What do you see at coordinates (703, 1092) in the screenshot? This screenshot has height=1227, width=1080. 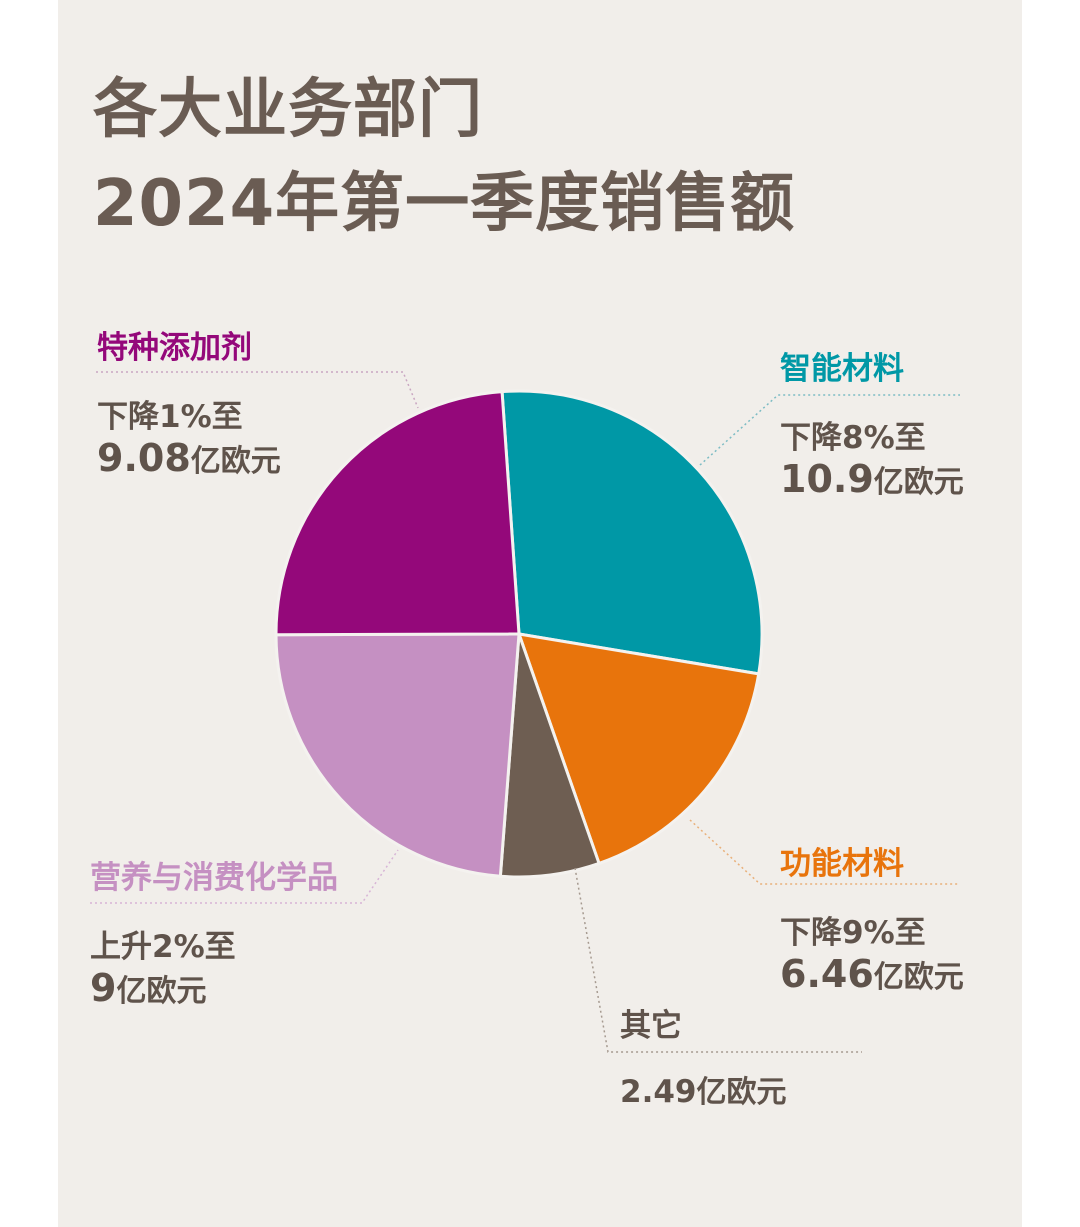 I see `amount-other: 2.49亿欧元` at bounding box center [703, 1092].